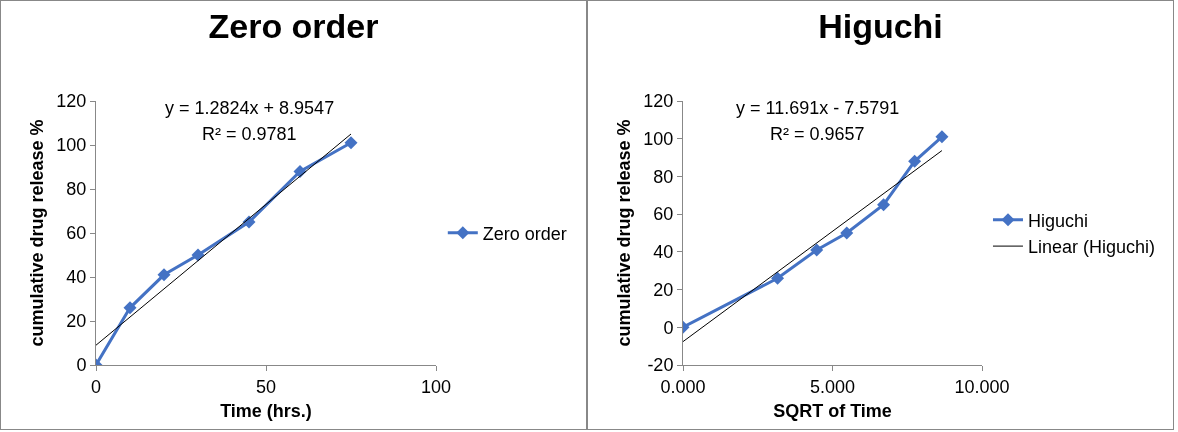 The image size is (1178, 432). What do you see at coordinates (817, 134) in the screenshot?
I see `annotation: R² = 0.9657` at bounding box center [817, 134].